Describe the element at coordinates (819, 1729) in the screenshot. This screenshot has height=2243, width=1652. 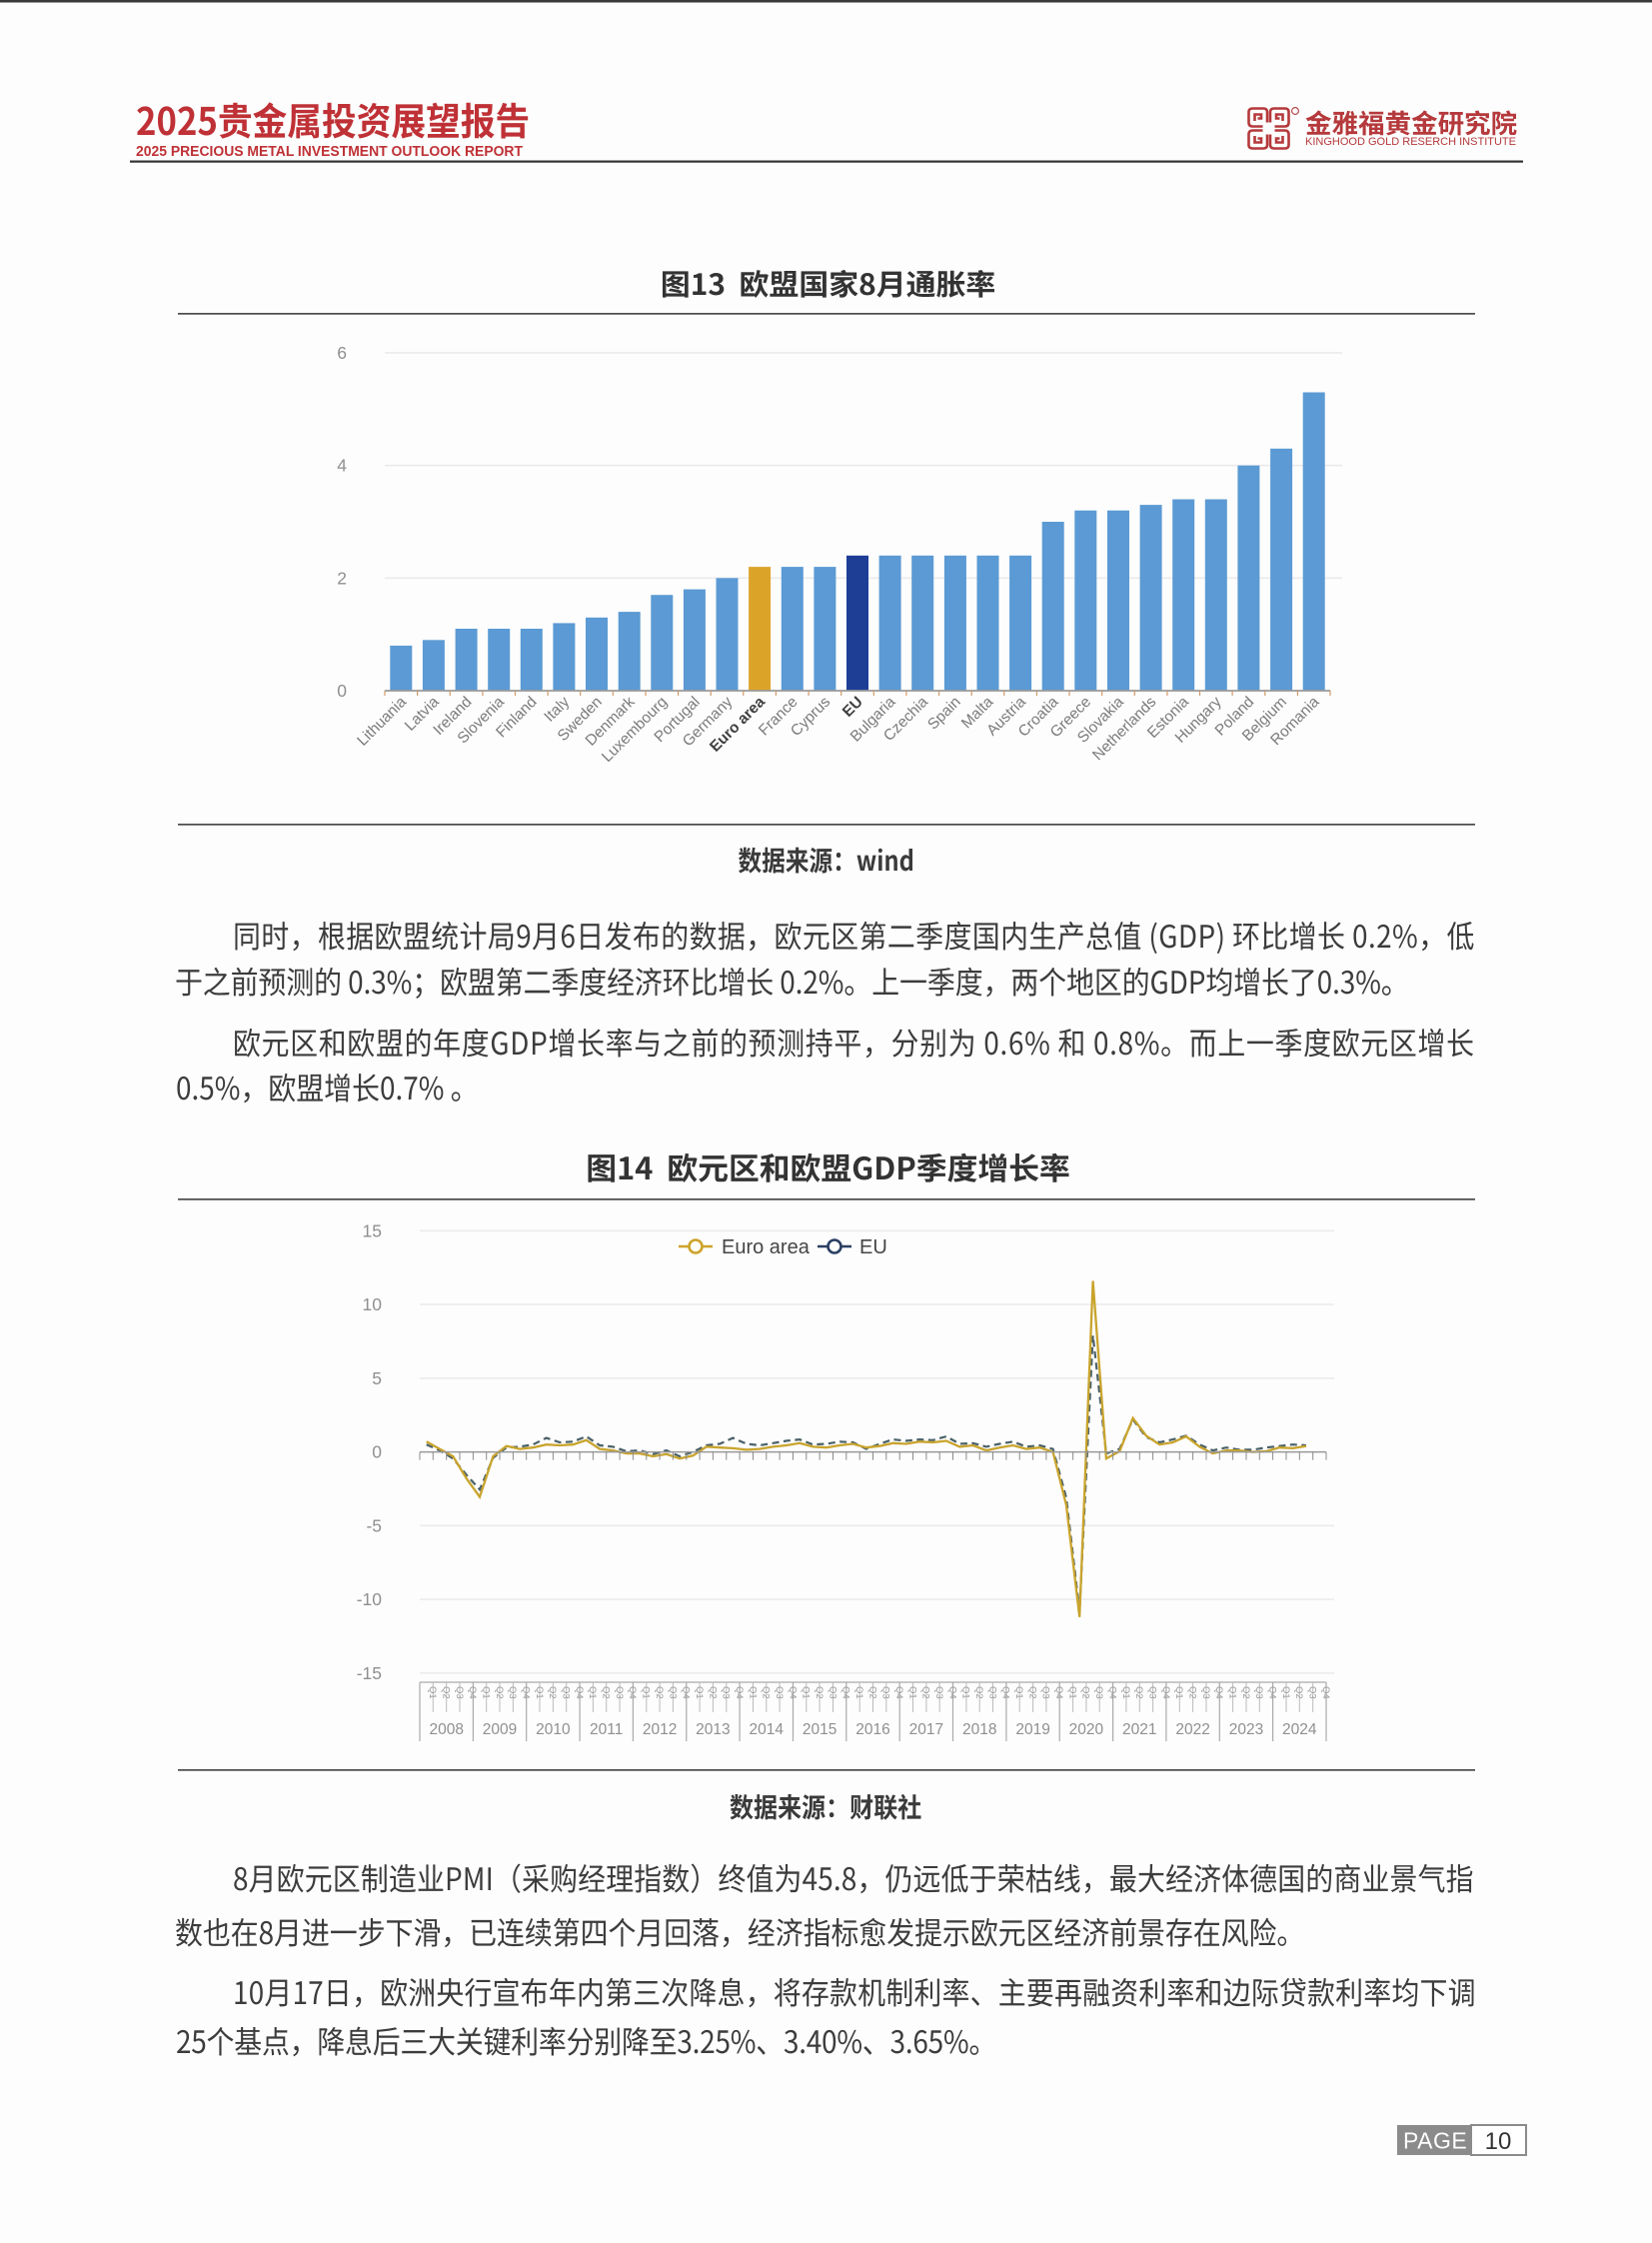
I see `svg-text: 2015` at that location.